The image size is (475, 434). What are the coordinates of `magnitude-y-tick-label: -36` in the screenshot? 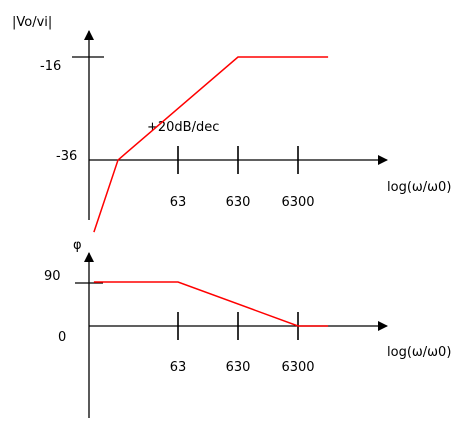 It's located at (66, 156).